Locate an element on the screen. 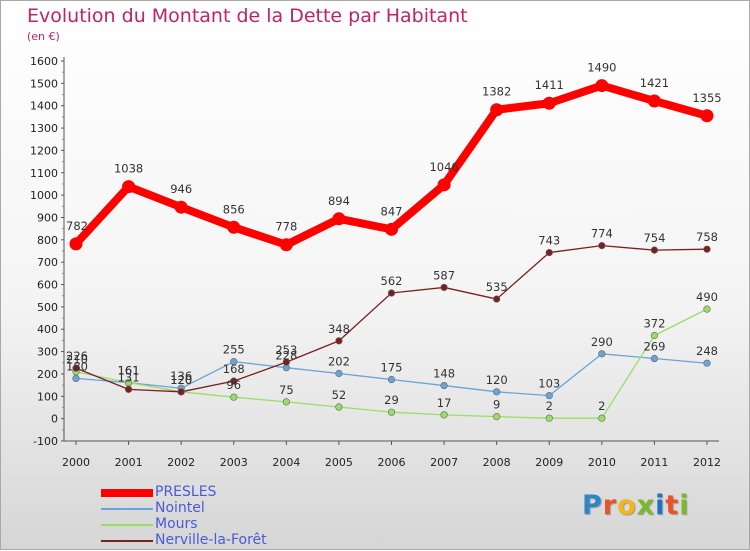  data-label: 161 is located at coordinates (129, 371).